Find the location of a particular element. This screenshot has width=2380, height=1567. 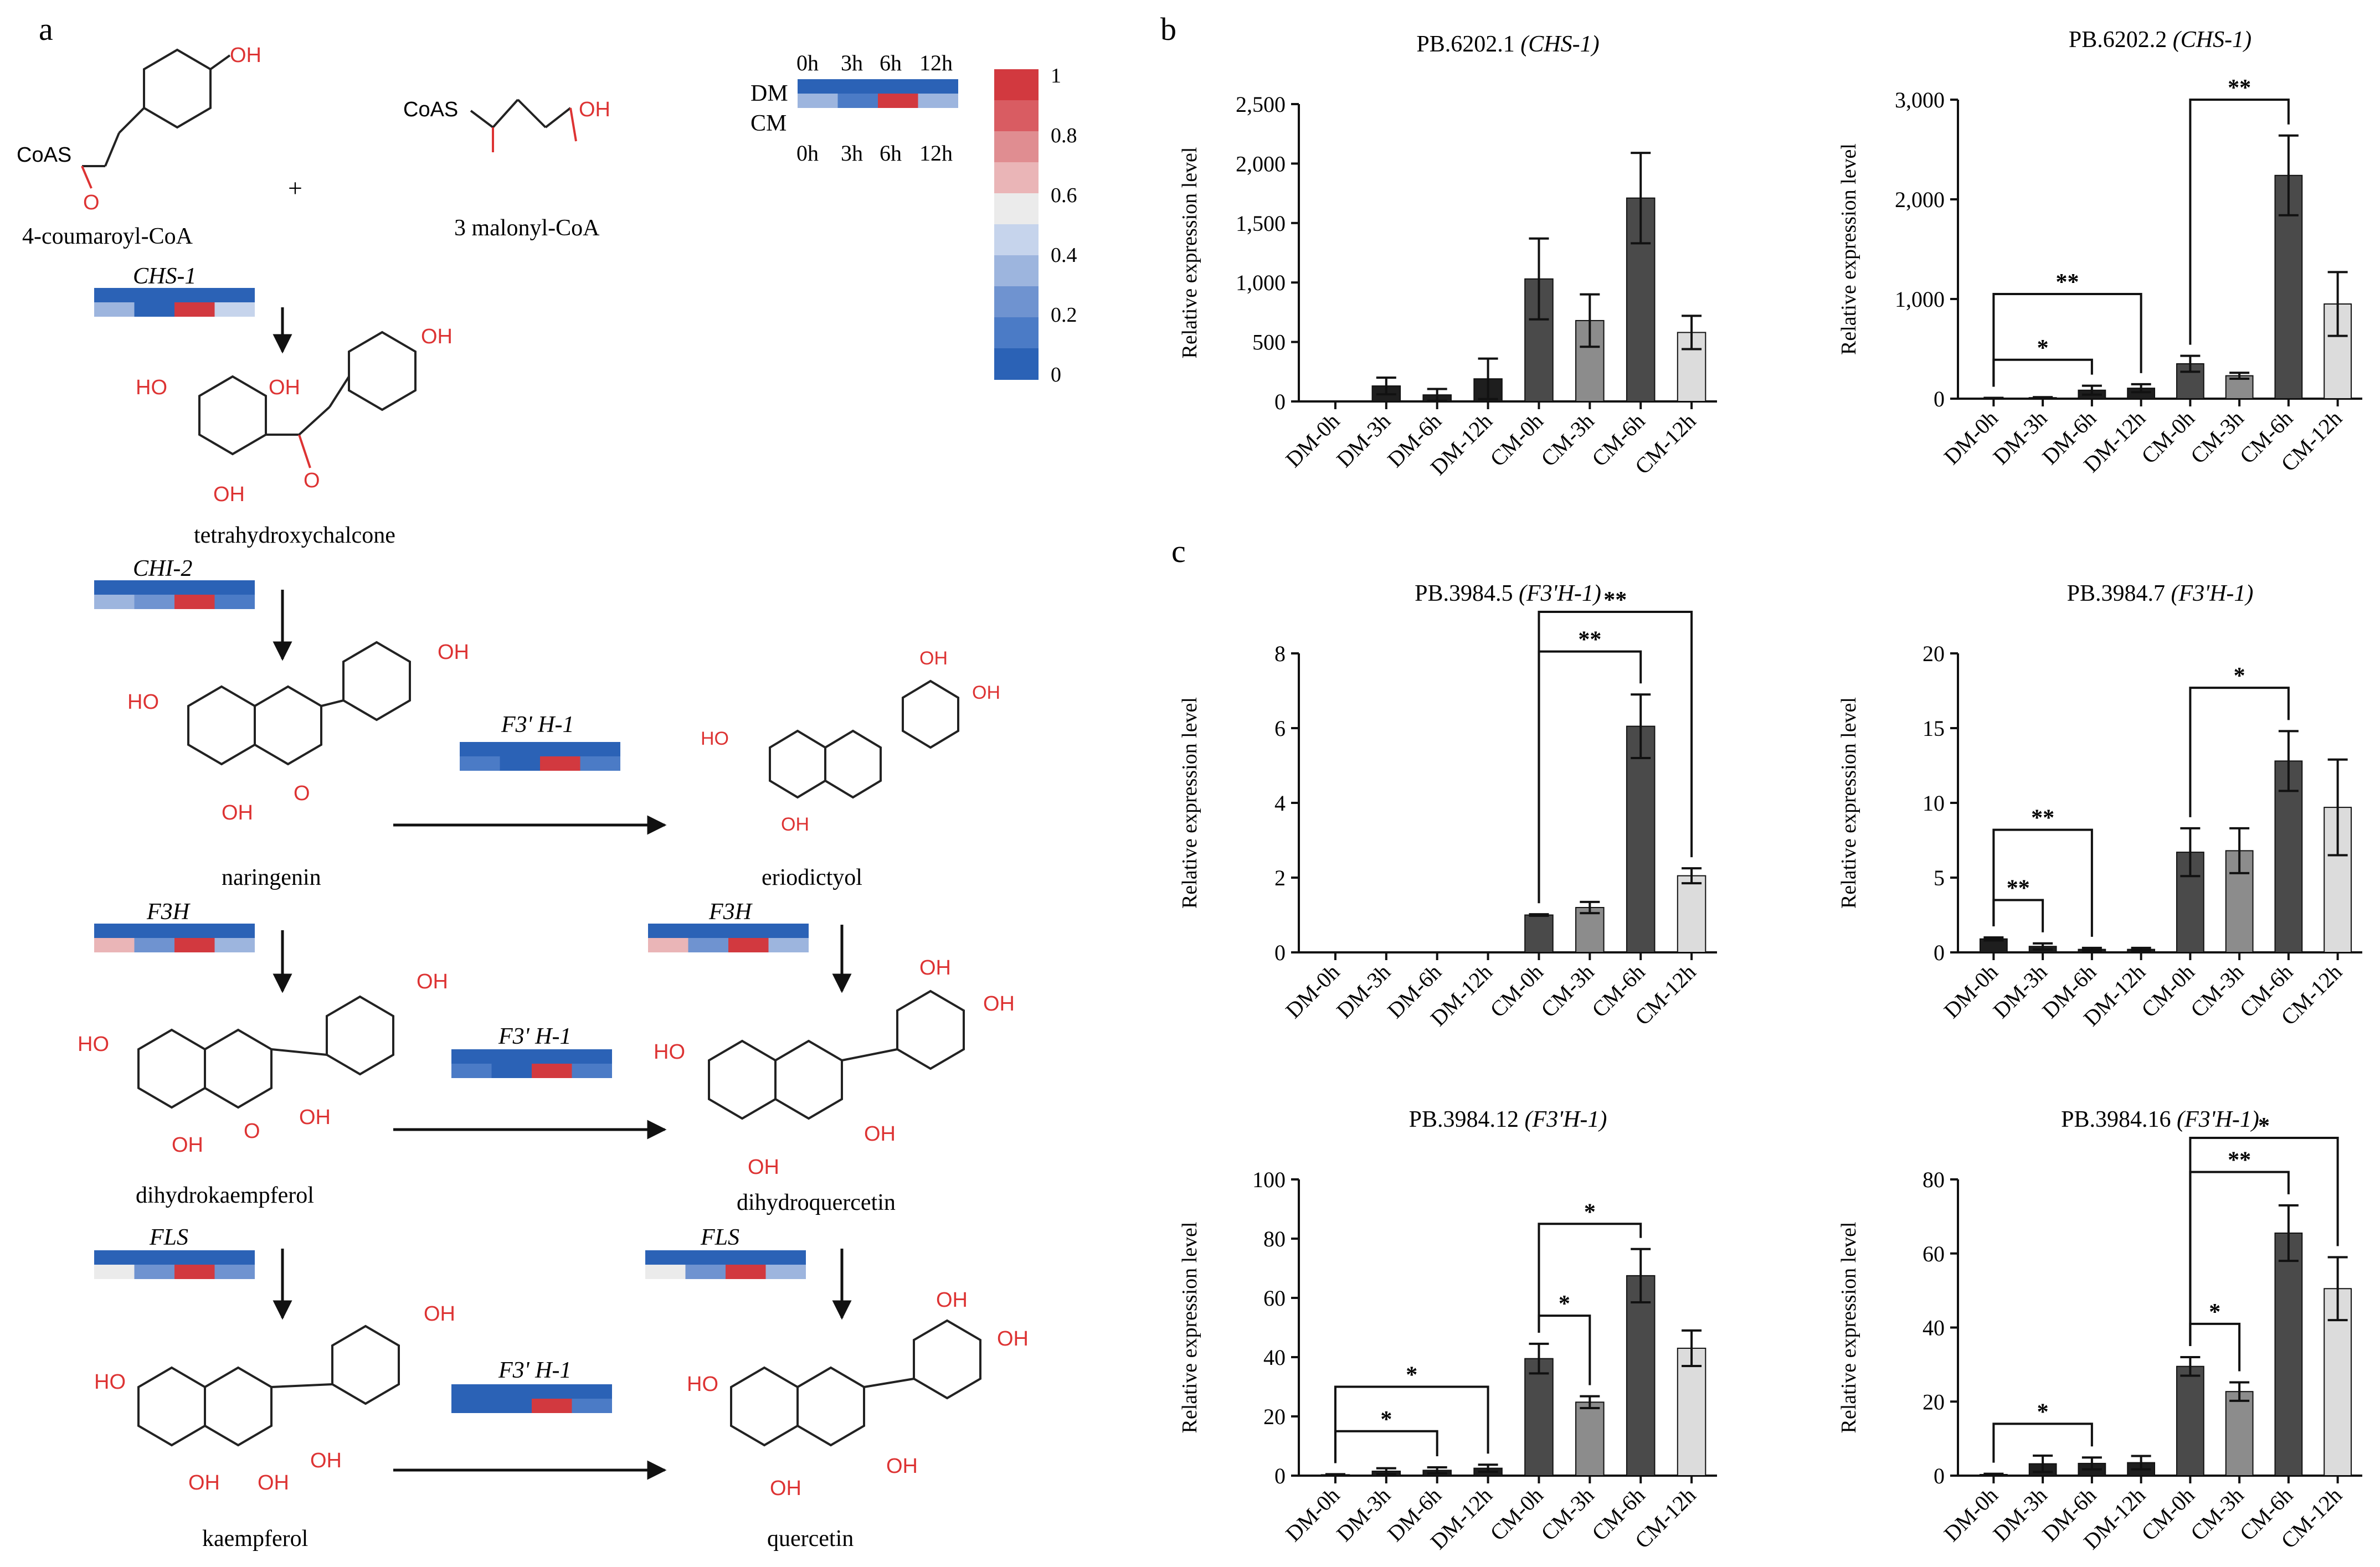

chart-title: PB.3984.12 (F3'H-1) is located at coordinates (1508, 1119).